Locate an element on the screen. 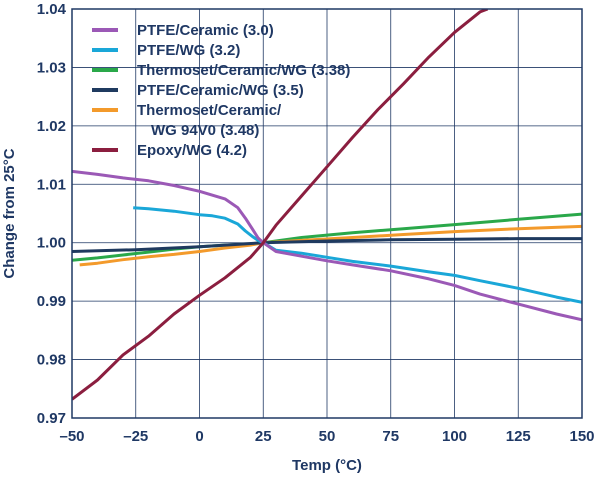 The width and height of the screenshot is (600, 481). x-tick-label: –50 is located at coordinates (71, 436).